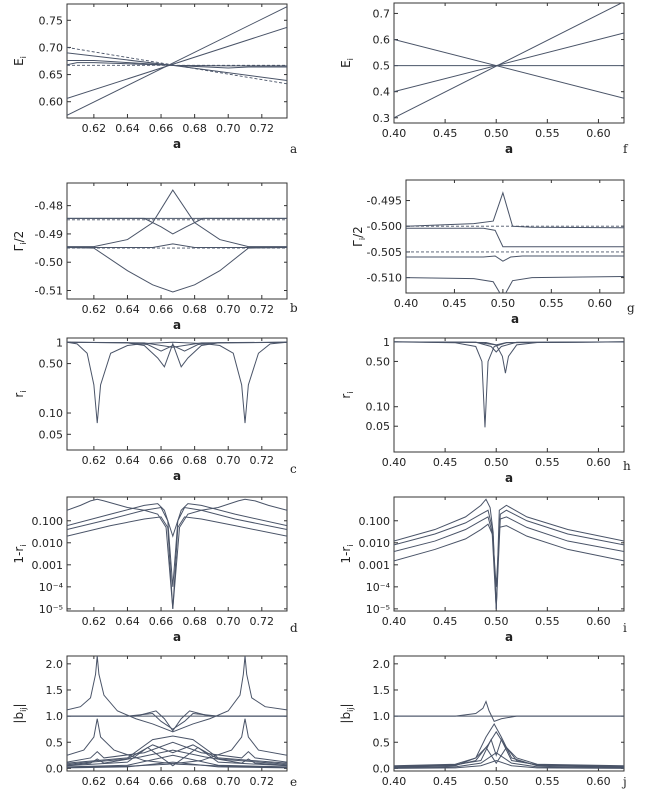 Image resolution: width=654 pixels, height=790 pixels. I want to click on xtick-label-a: 0.64, so click(127, 128).